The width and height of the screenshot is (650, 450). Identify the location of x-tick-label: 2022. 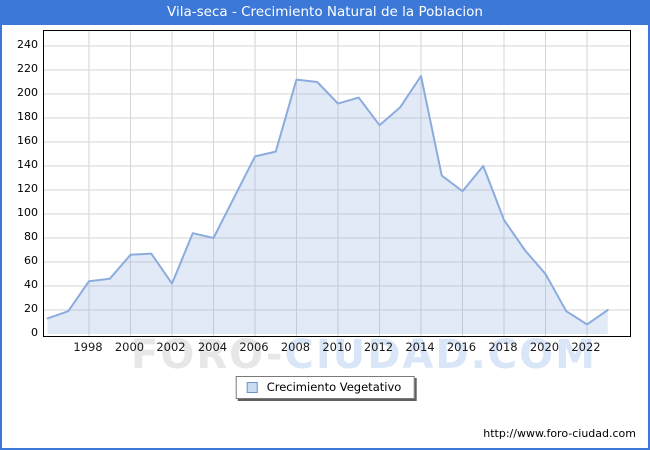
(586, 347).